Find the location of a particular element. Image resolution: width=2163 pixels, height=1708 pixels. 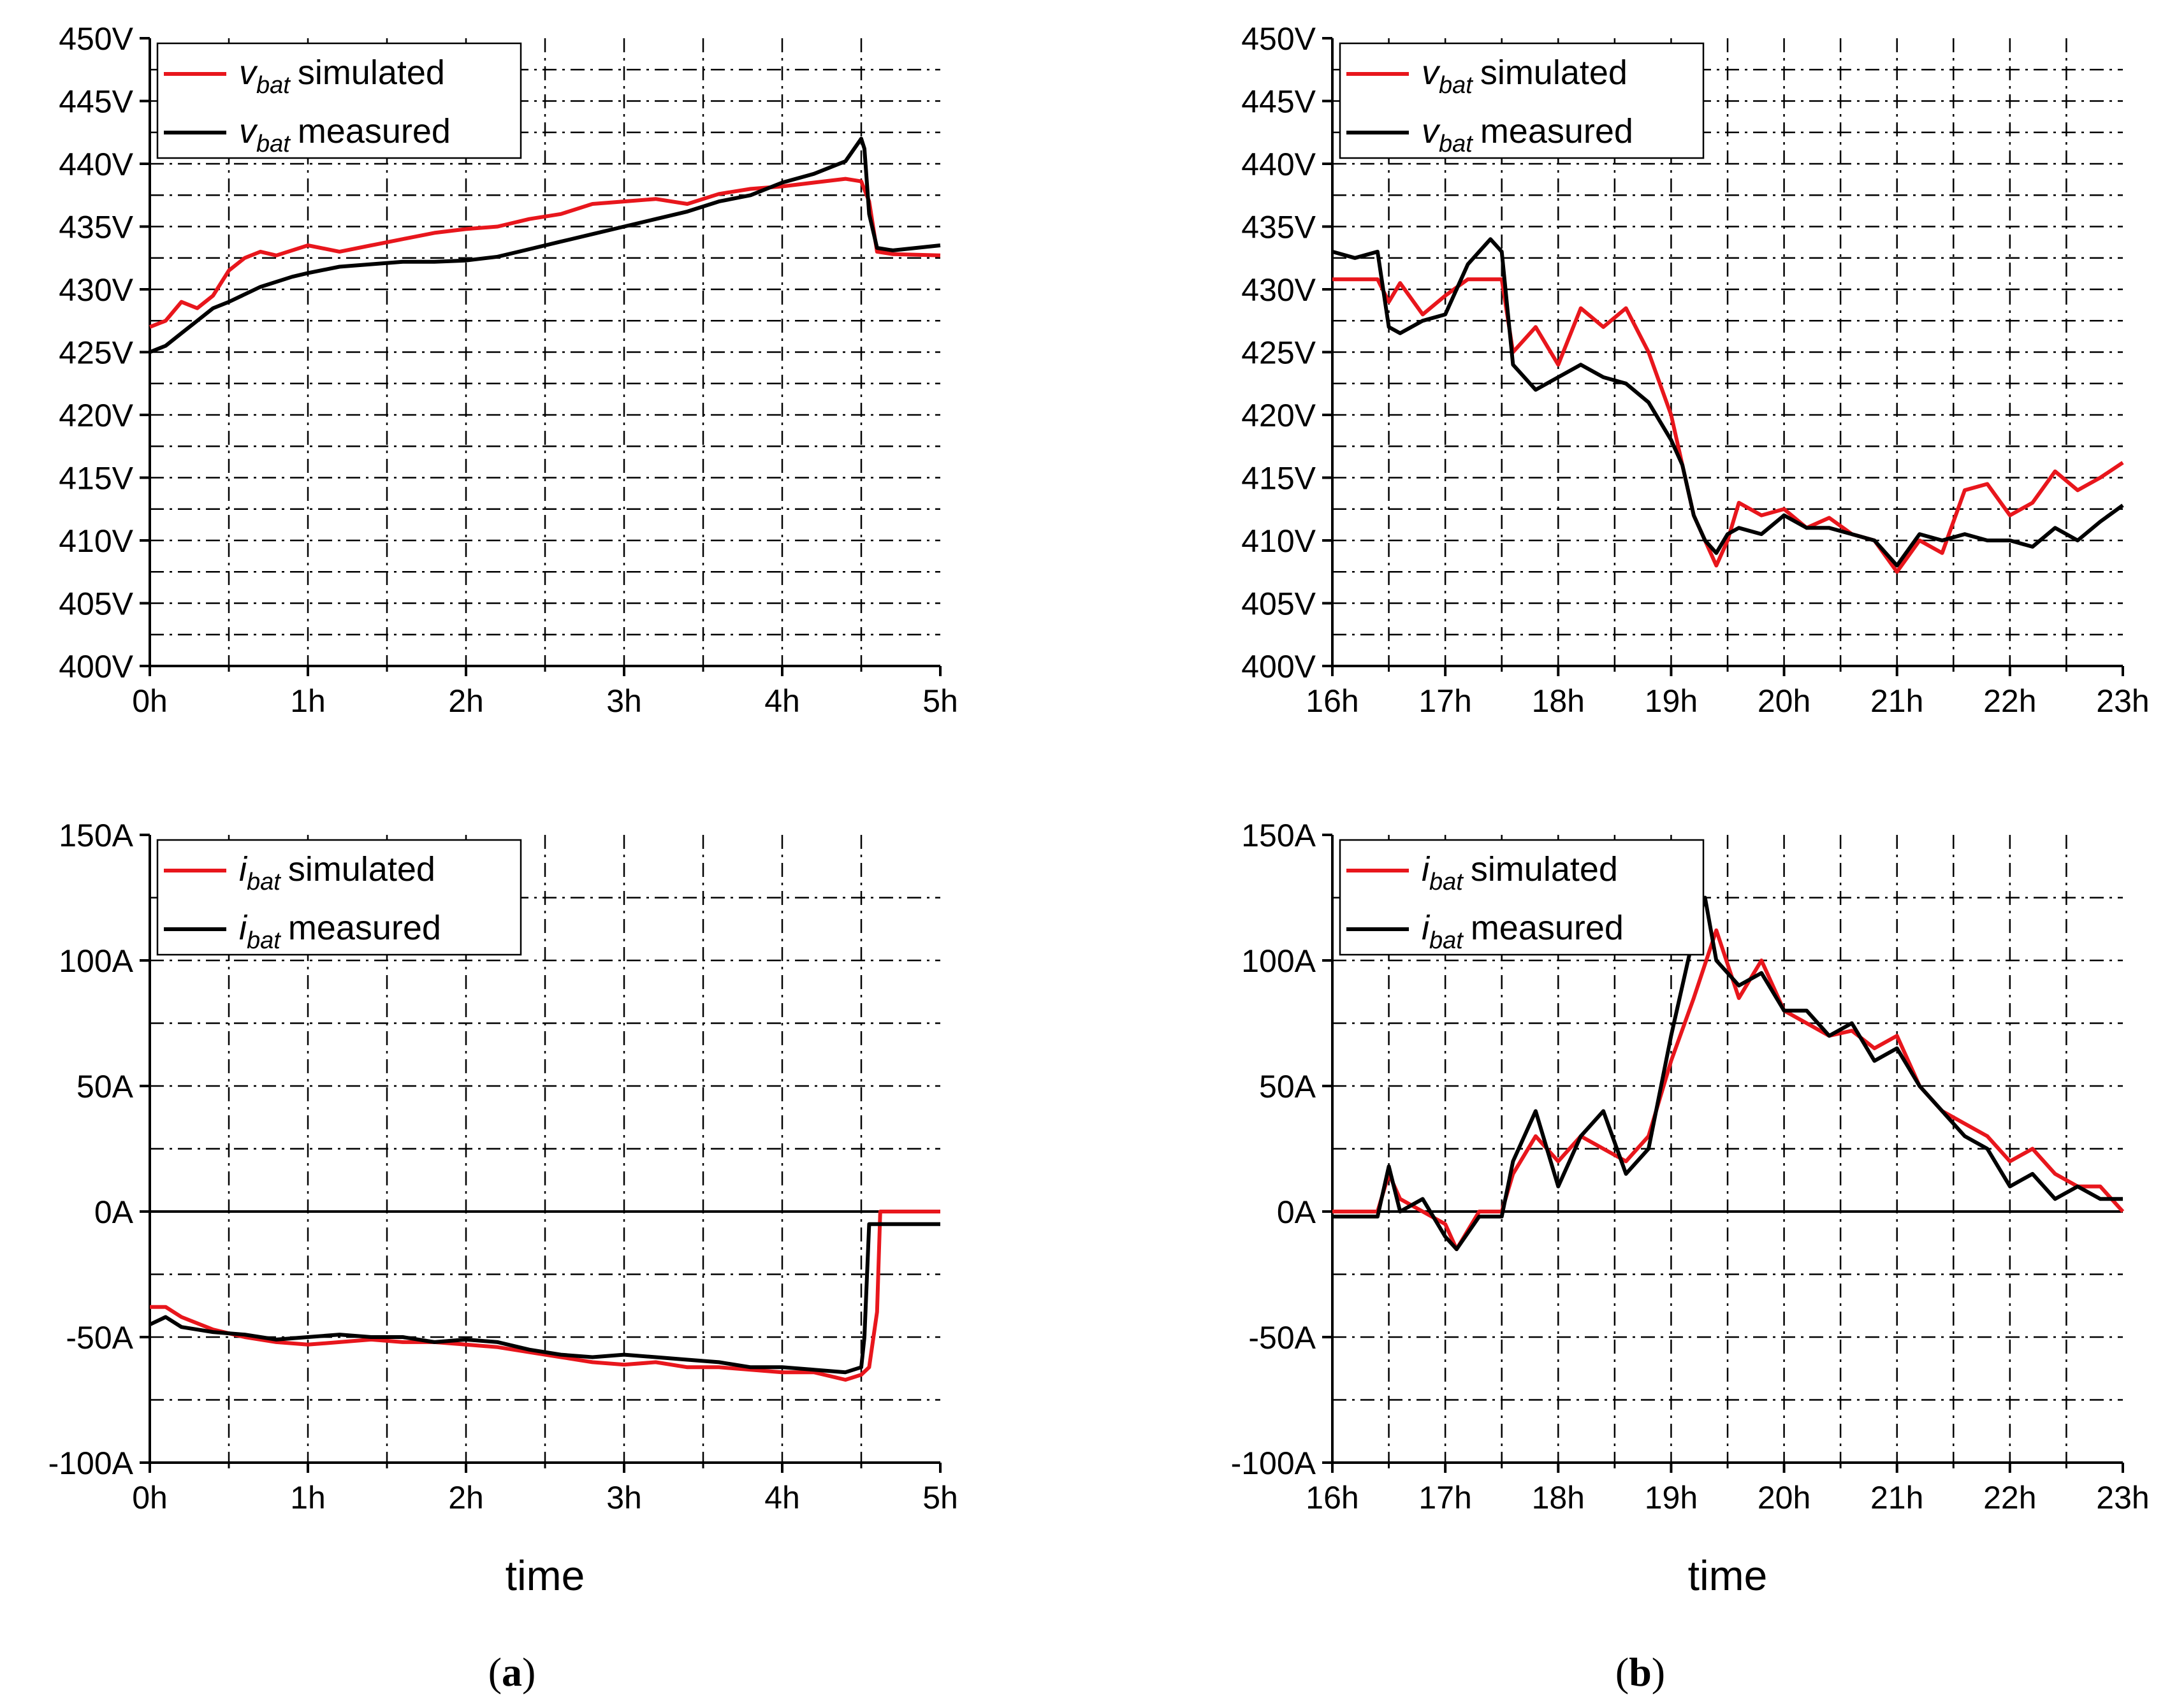

caption-b: (b) is located at coordinates (1640, 1672).